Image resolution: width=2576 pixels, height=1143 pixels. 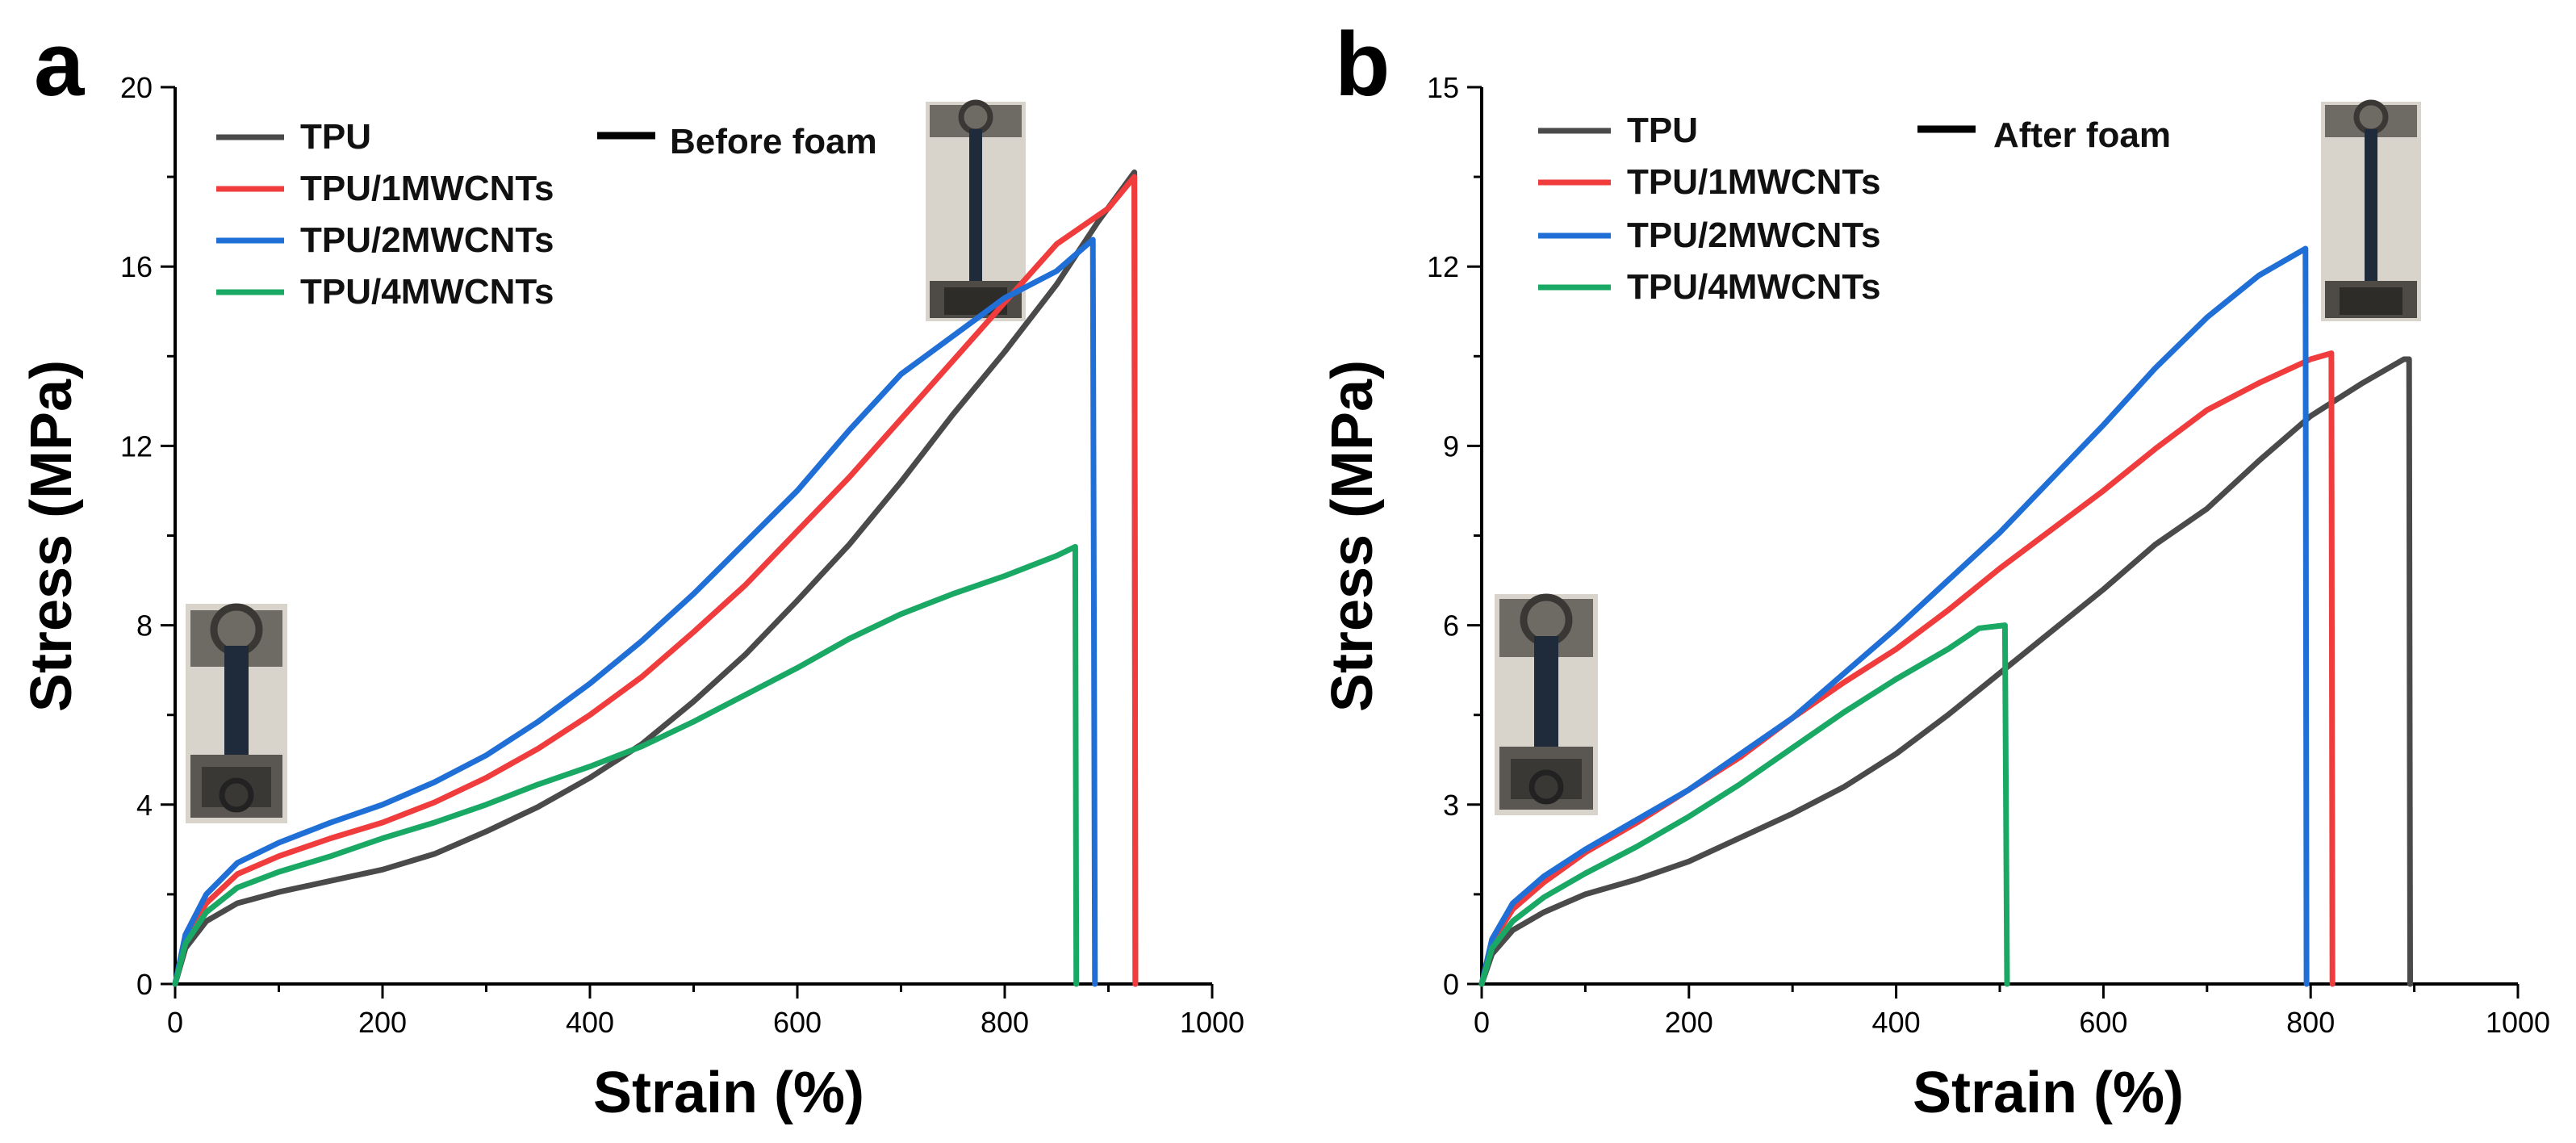 I want to click on y-tick-label: 4, so click(x=144, y=805).